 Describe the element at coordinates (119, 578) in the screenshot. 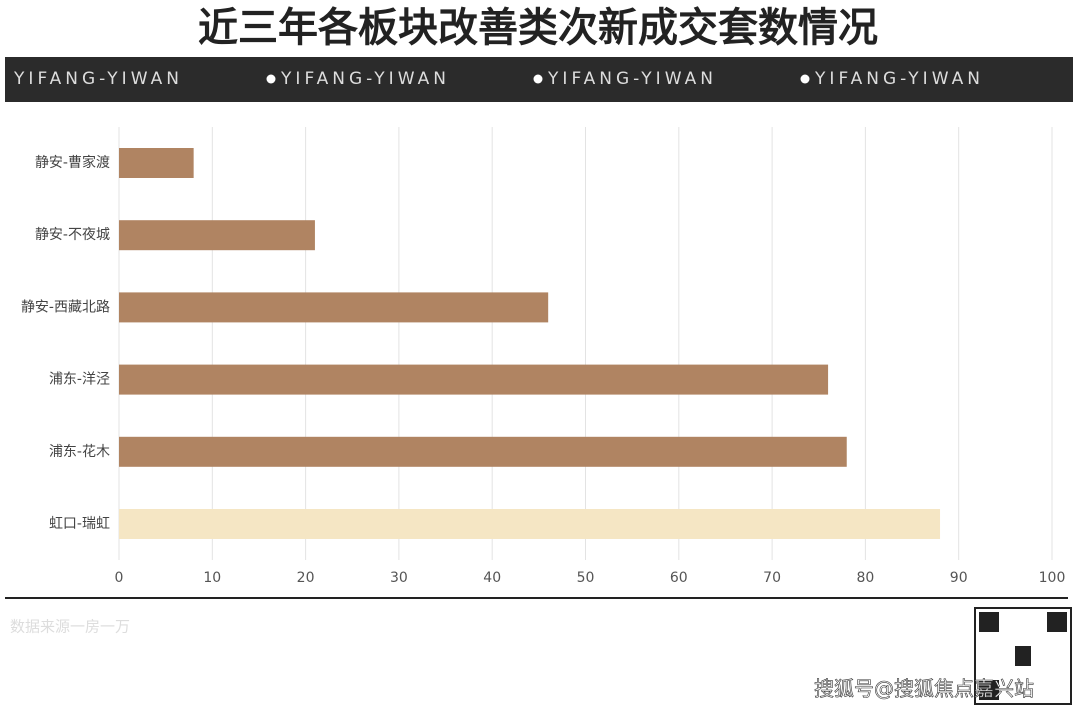

I see `x-tick-label: 0` at that location.